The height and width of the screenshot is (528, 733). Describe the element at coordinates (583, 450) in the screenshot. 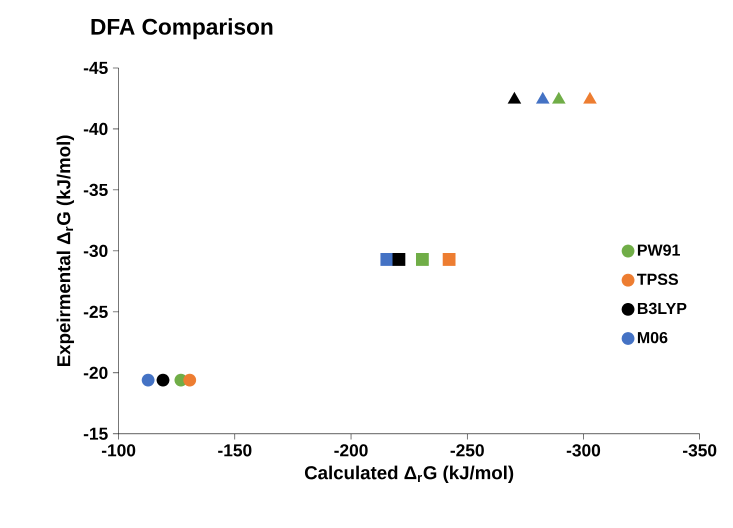

I see `x-tick-label: -300` at that location.